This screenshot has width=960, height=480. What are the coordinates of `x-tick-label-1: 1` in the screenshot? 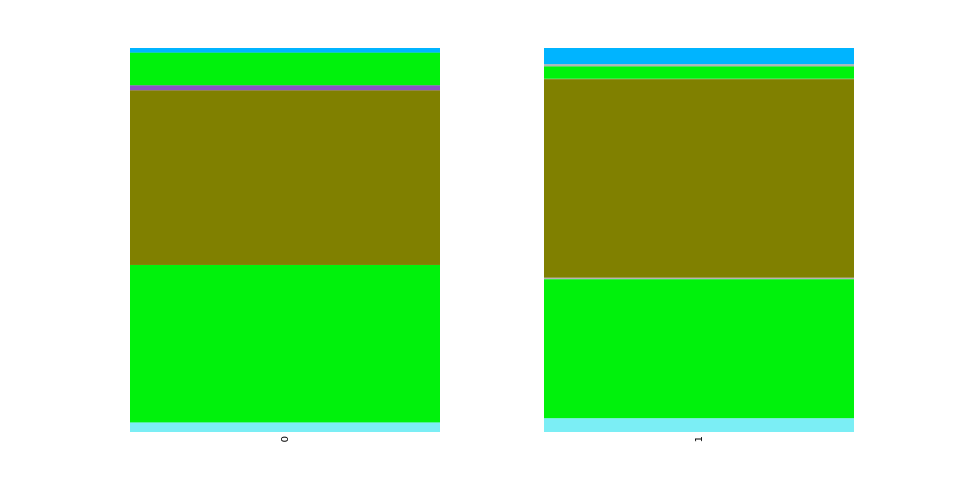 It's located at (699, 439).